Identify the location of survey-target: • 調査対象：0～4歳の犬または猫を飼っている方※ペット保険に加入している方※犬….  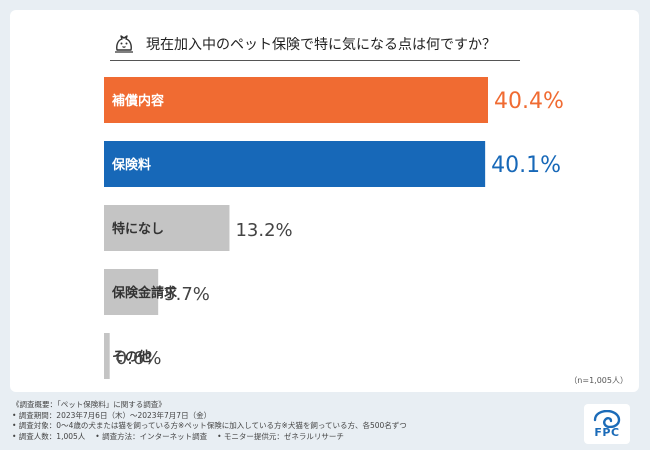
(209, 425).